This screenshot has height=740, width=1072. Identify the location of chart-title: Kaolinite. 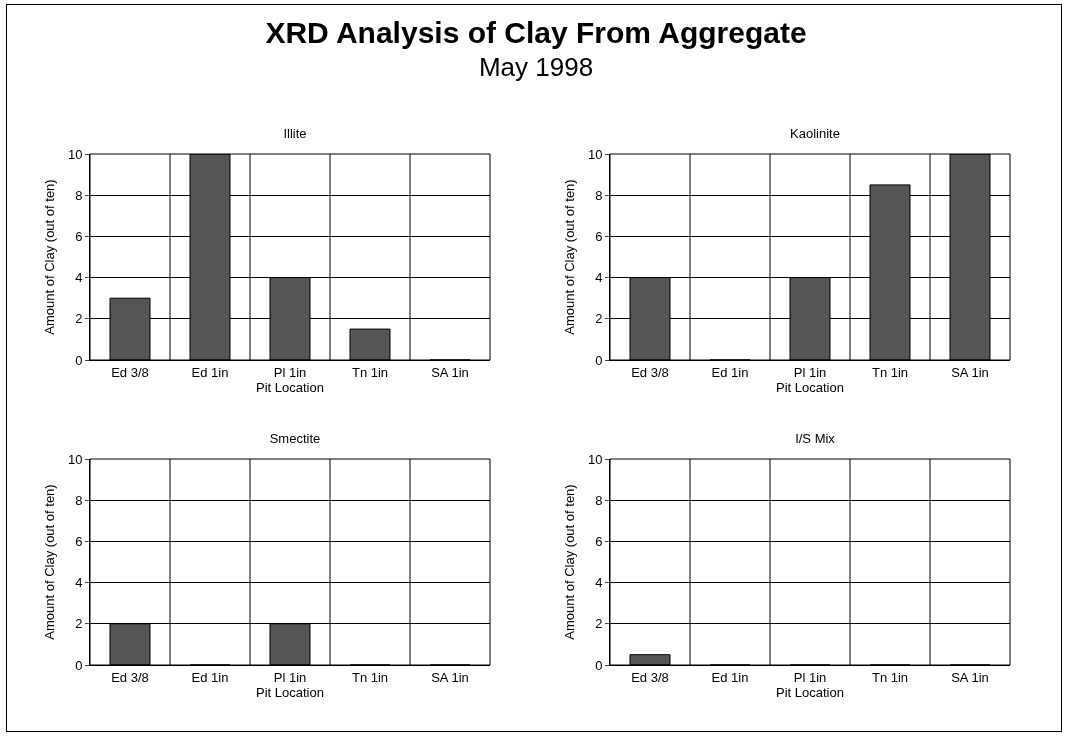
(815, 133).